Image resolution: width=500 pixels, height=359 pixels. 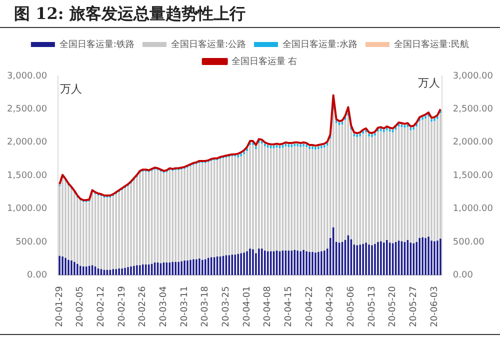 I want to click on x-tick-label: 20-04-01, so click(x=247, y=307).